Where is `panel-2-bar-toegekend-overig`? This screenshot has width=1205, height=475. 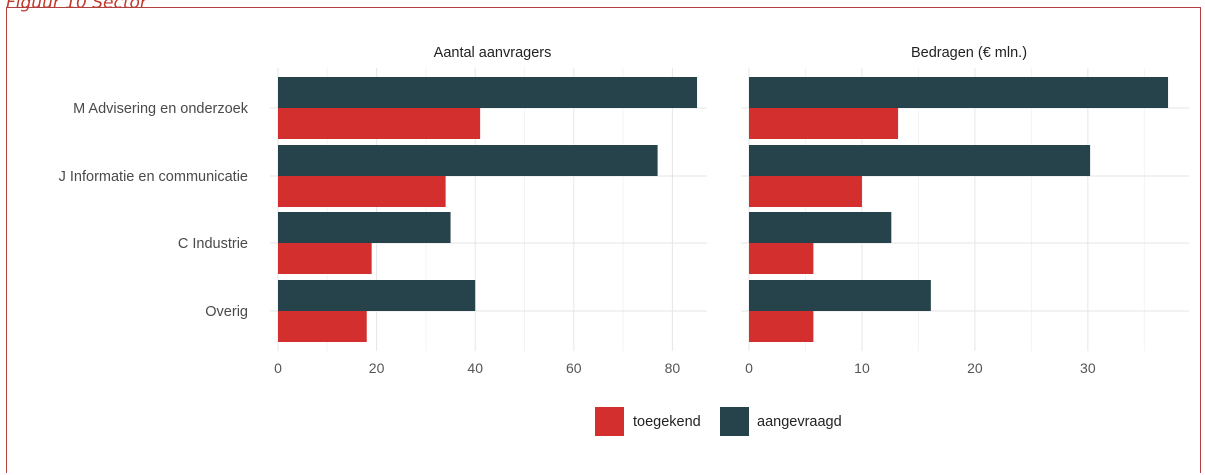
panel-2-bar-toegekend-overig is located at coordinates (781, 326).